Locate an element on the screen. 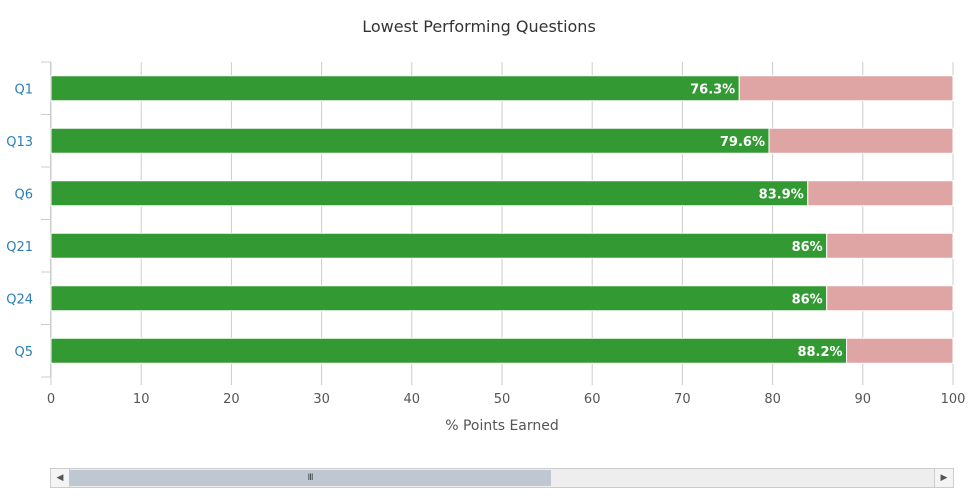 Image resolution: width=980 pixels, height=504 pixels. x-tick-label: 10 is located at coordinates (141, 399).